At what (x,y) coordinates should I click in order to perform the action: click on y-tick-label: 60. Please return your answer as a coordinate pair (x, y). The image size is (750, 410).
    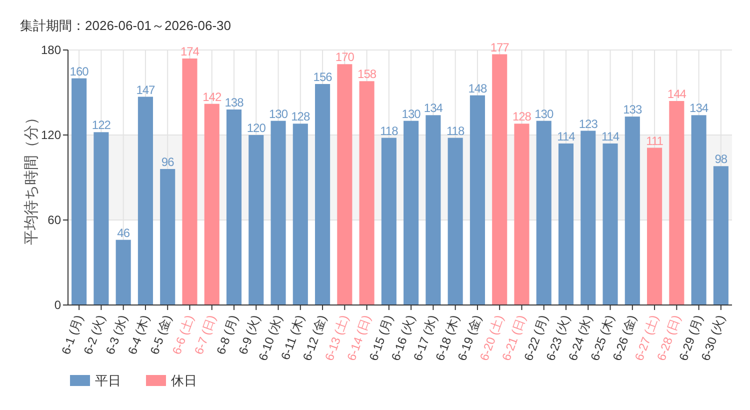
    Looking at the image, I should click on (55, 220).